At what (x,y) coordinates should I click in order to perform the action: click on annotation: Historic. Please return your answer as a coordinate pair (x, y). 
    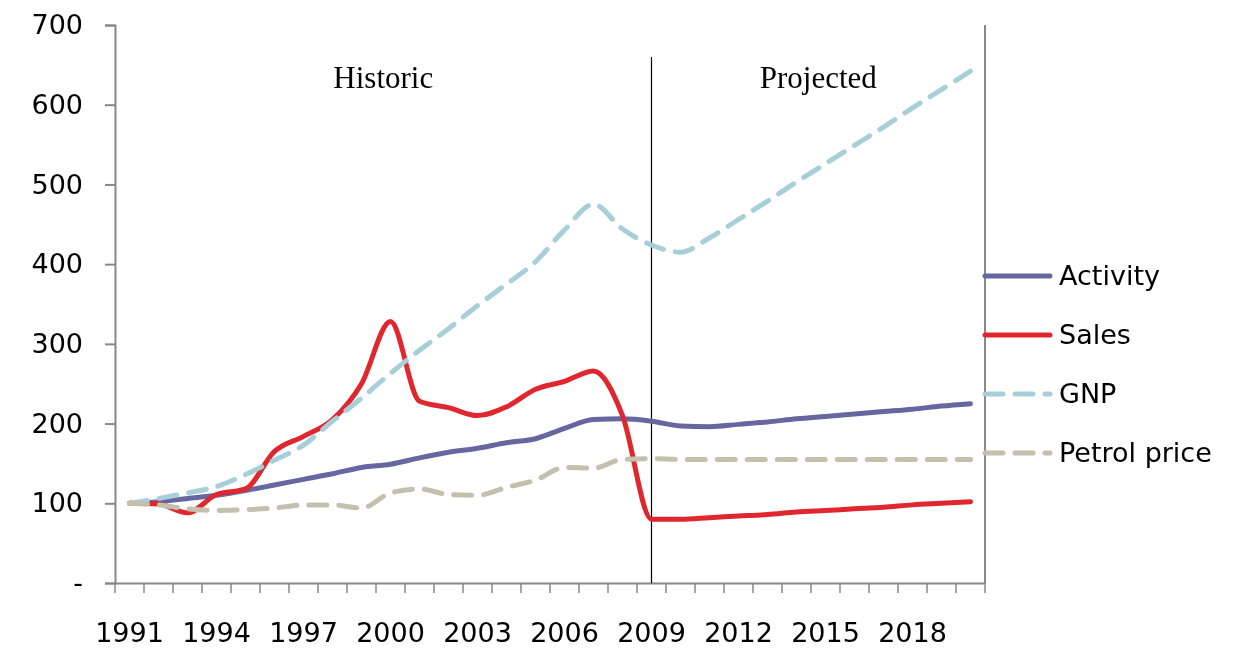
    Looking at the image, I should click on (383, 77).